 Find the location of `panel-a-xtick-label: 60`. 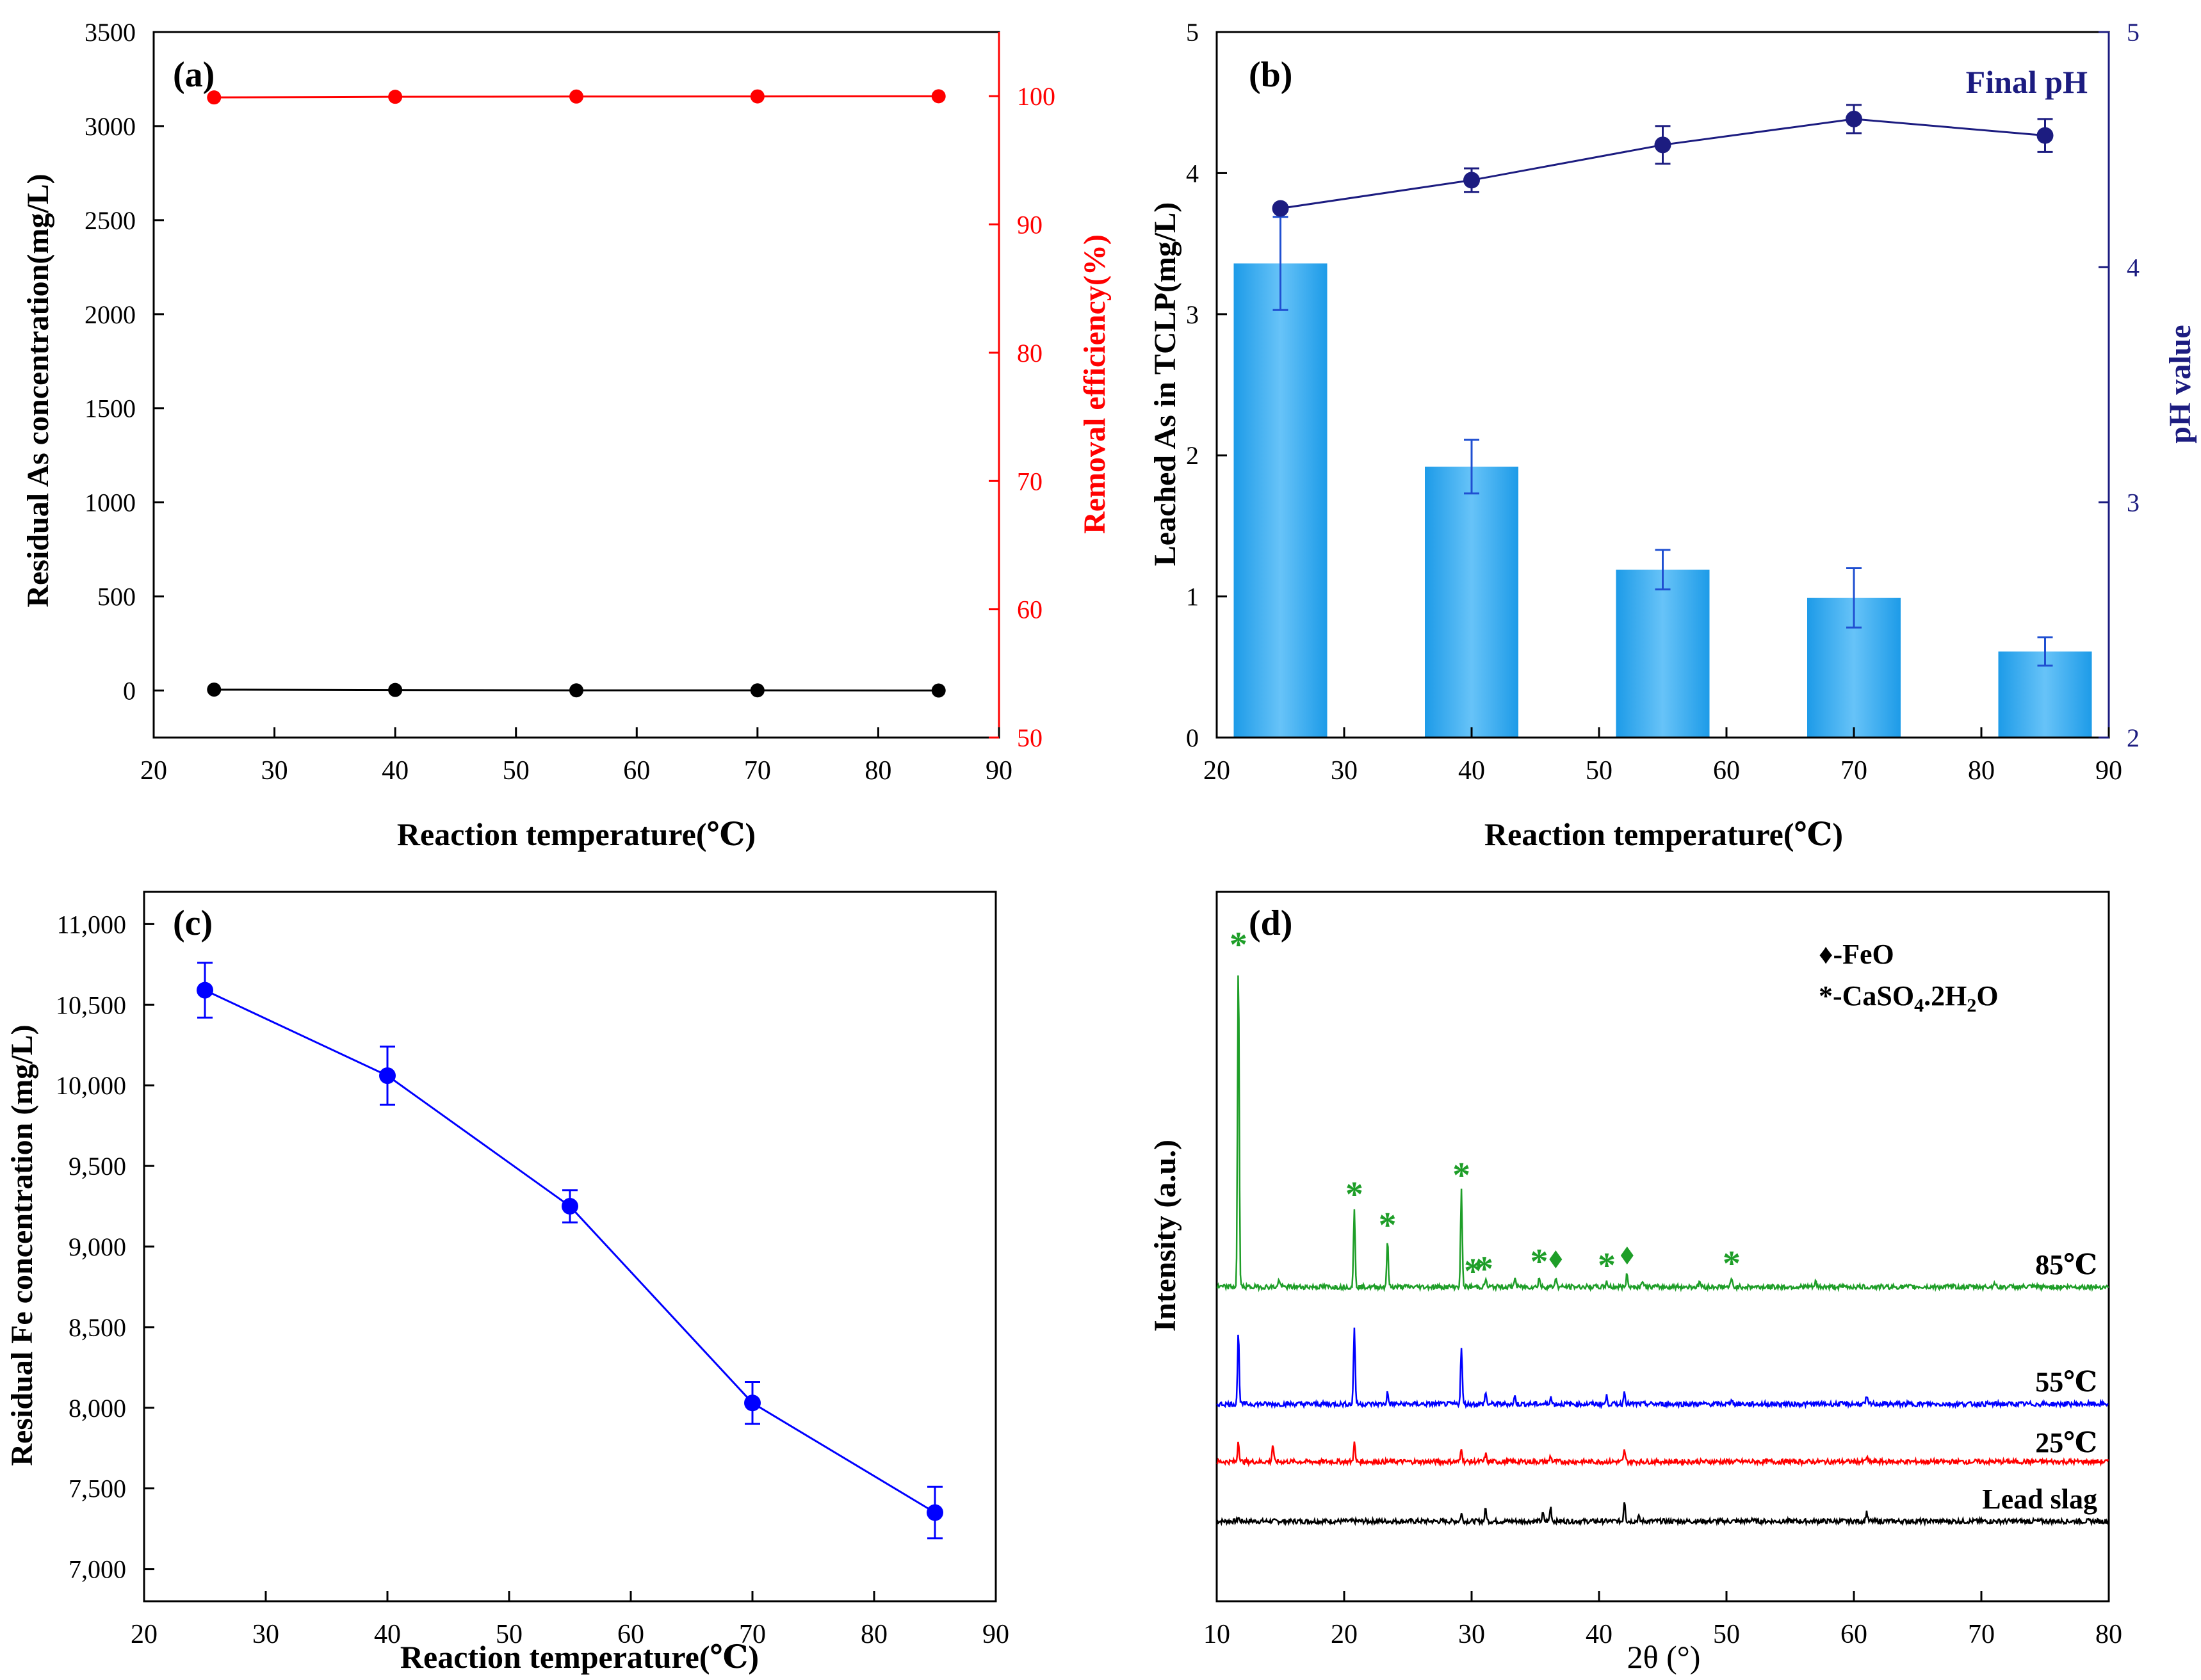

panel-a-xtick-label: 60 is located at coordinates (636, 771).